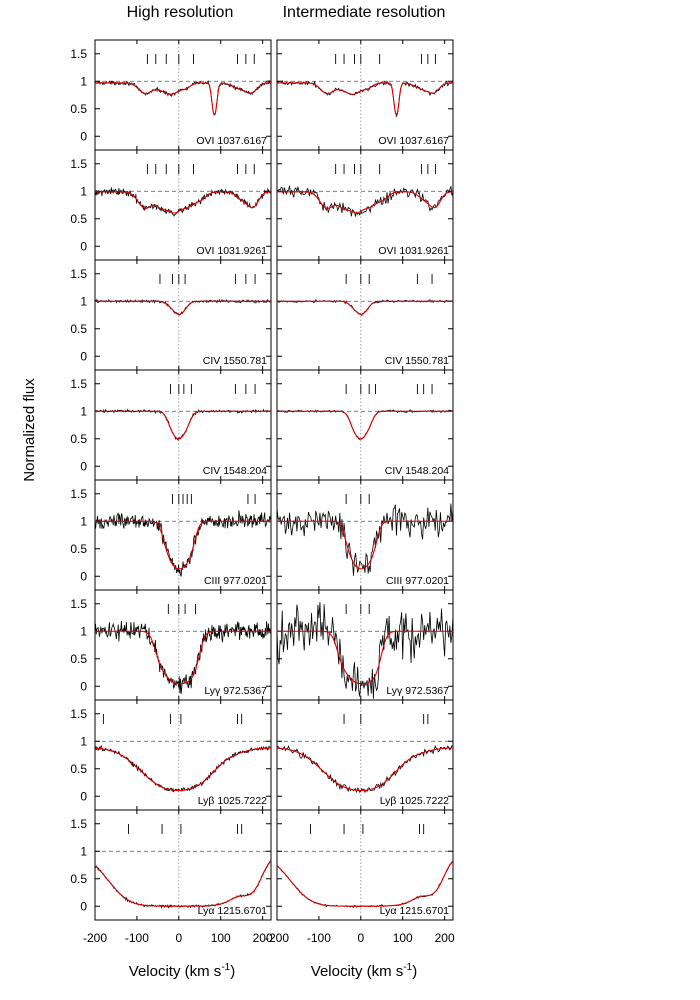 This screenshot has height=1000, width=700. Describe the element at coordinates (417, 691) in the screenshot. I see `ion-label: Lyγ 972.5367` at that location.